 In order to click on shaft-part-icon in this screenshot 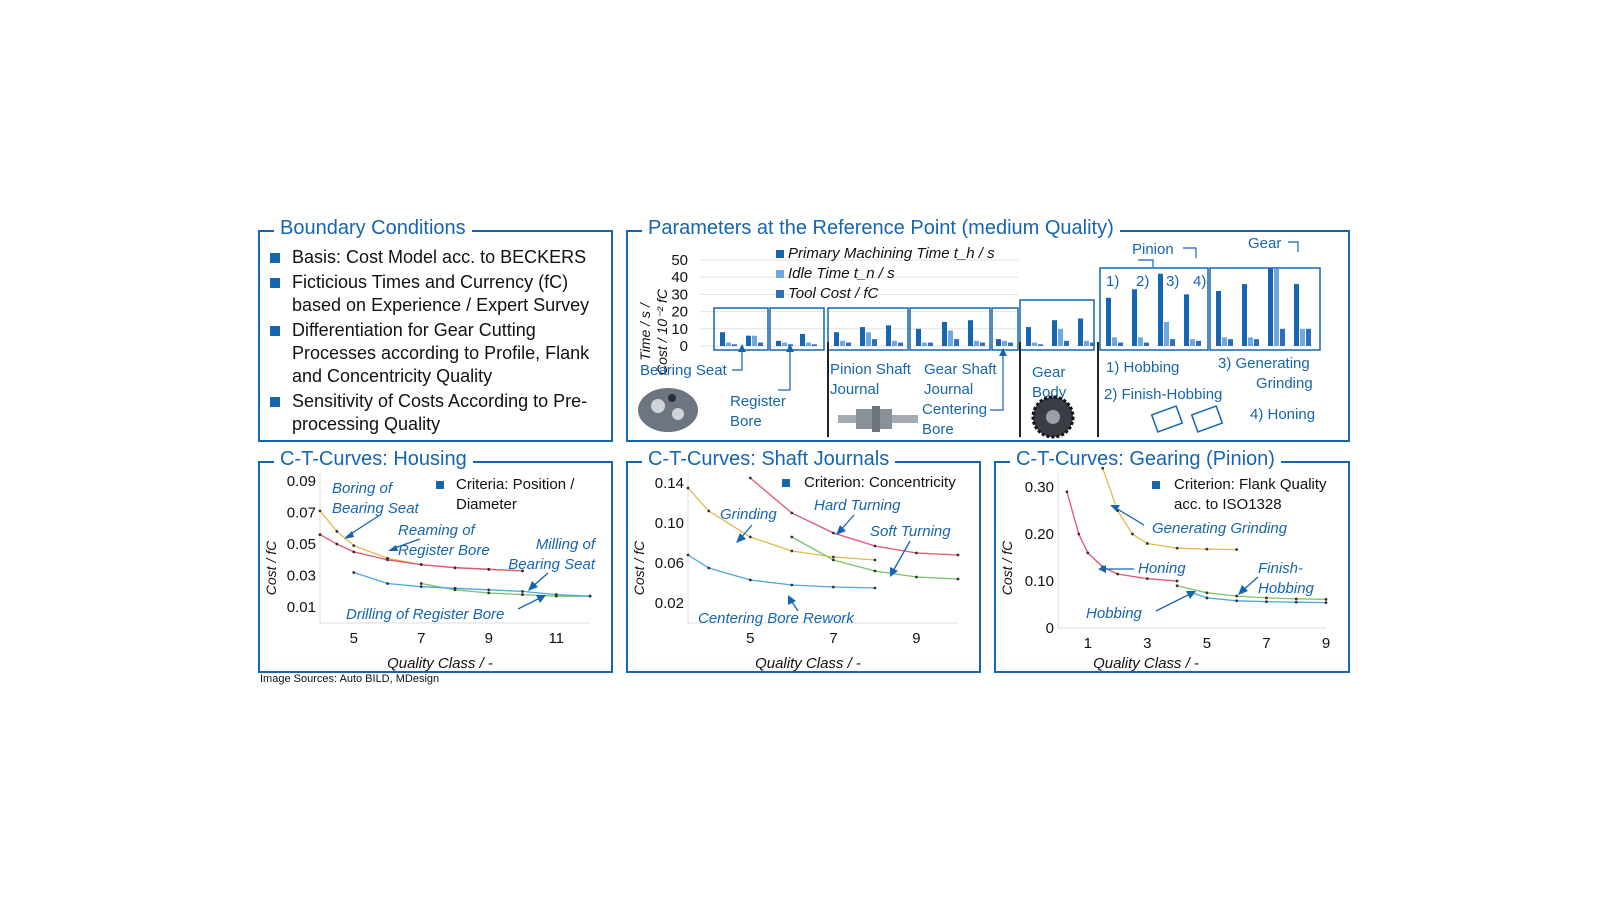, I will do `click(878, 419)`.